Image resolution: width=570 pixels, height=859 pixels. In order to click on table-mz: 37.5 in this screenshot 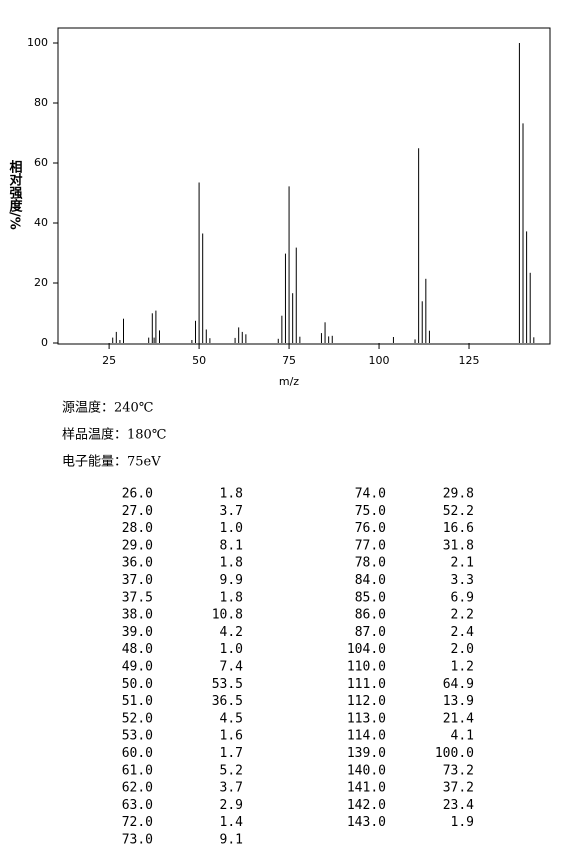, I will do `click(137, 597)`.